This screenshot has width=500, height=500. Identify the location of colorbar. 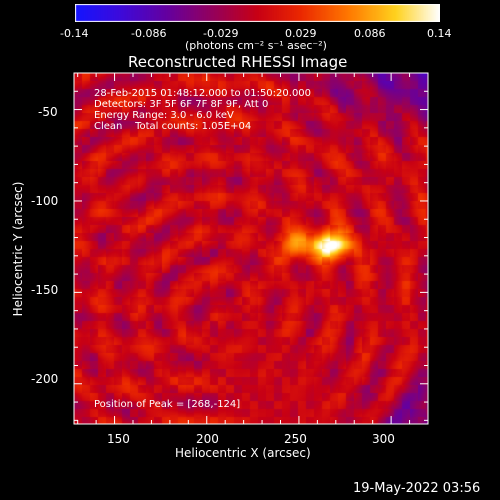
(257, 13).